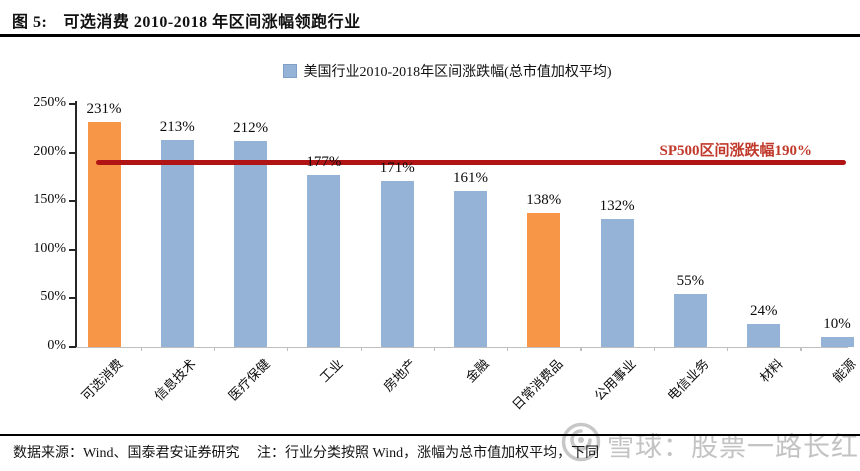 This screenshot has height=471, width=860. What do you see at coordinates (49, 200) in the screenshot?
I see `y-axis-label: 150%` at bounding box center [49, 200].